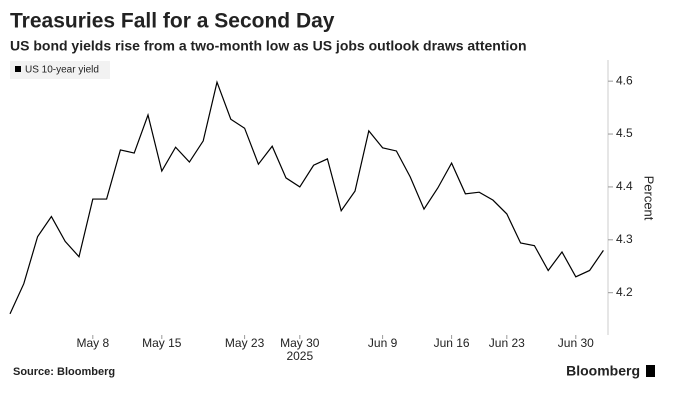 The height and width of the screenshot is (403, 675). I want to click on x-tick-label: Jun 30, so click(576, 343).